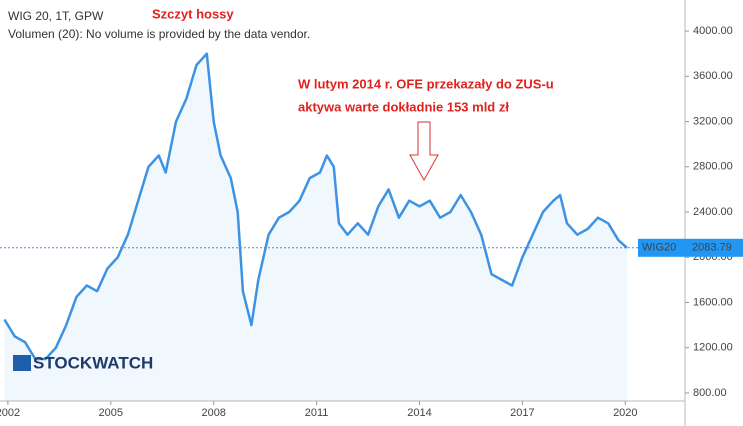 This screenshot has height=426, width=743. I want to click on logo: STOCKWATCH, so click(93, 362).